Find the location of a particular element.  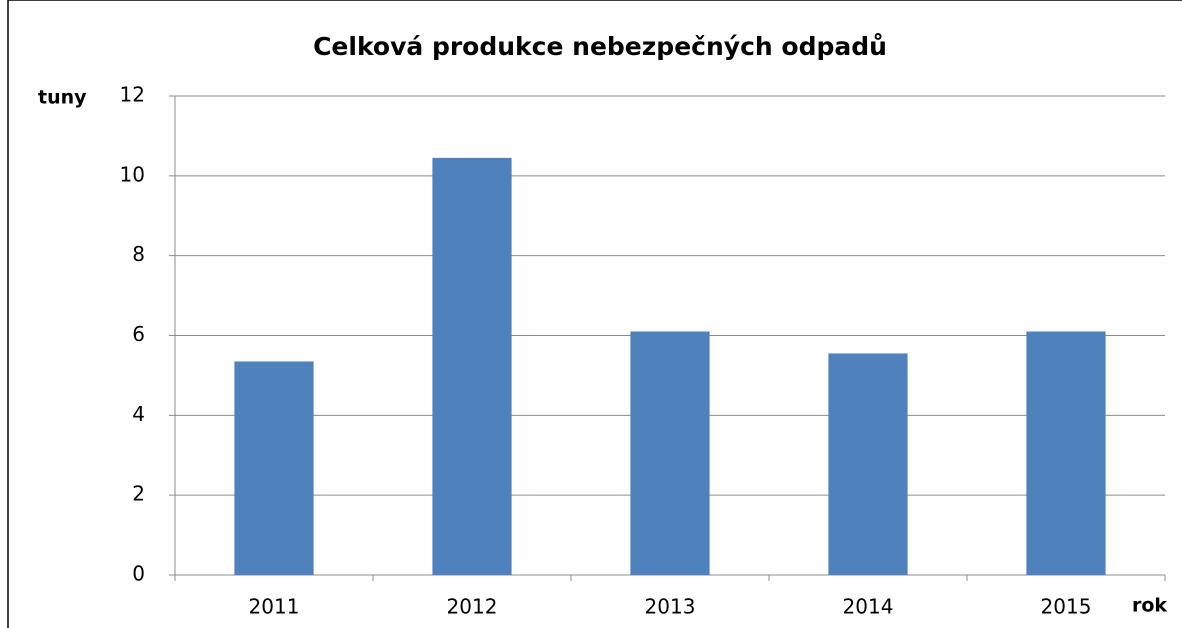

x-tick-label: 2013 is located at coordinates (670, 607).